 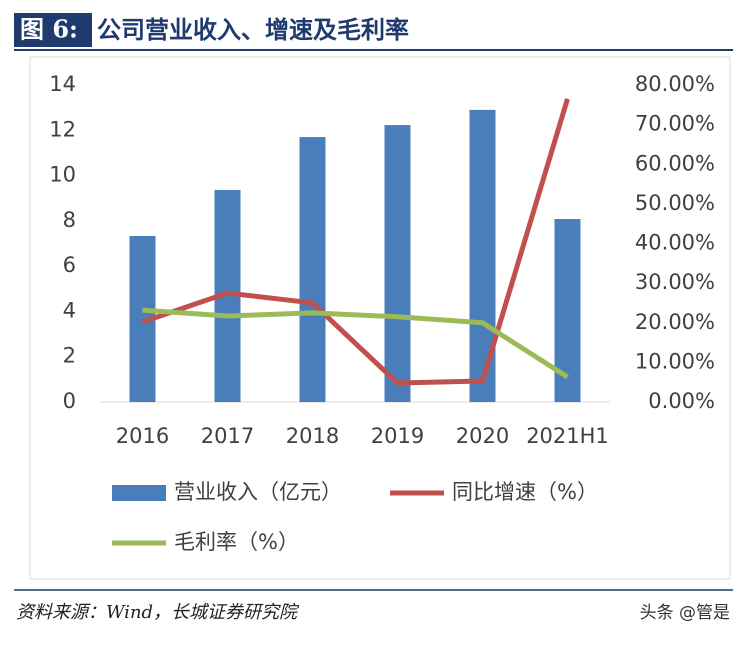 I want to click on chart-title: 公司营业收入、增速及毛利率, so click(x=253, y=30).